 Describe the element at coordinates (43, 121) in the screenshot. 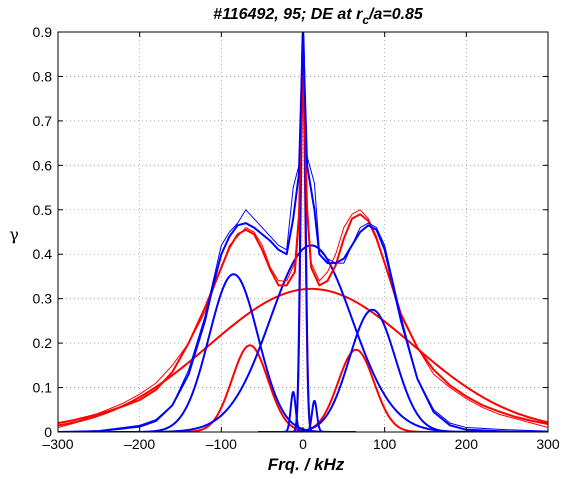

I see `y-tick-label: 0.7` at that location.